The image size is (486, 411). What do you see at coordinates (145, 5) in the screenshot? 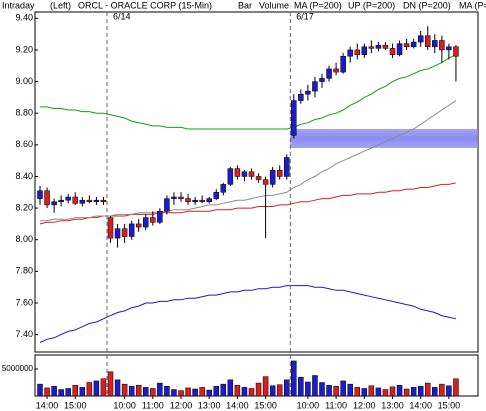
I see `chart-title: ORCL - ORACLE CORP (15-Min)` at bounding box center [145, 5].